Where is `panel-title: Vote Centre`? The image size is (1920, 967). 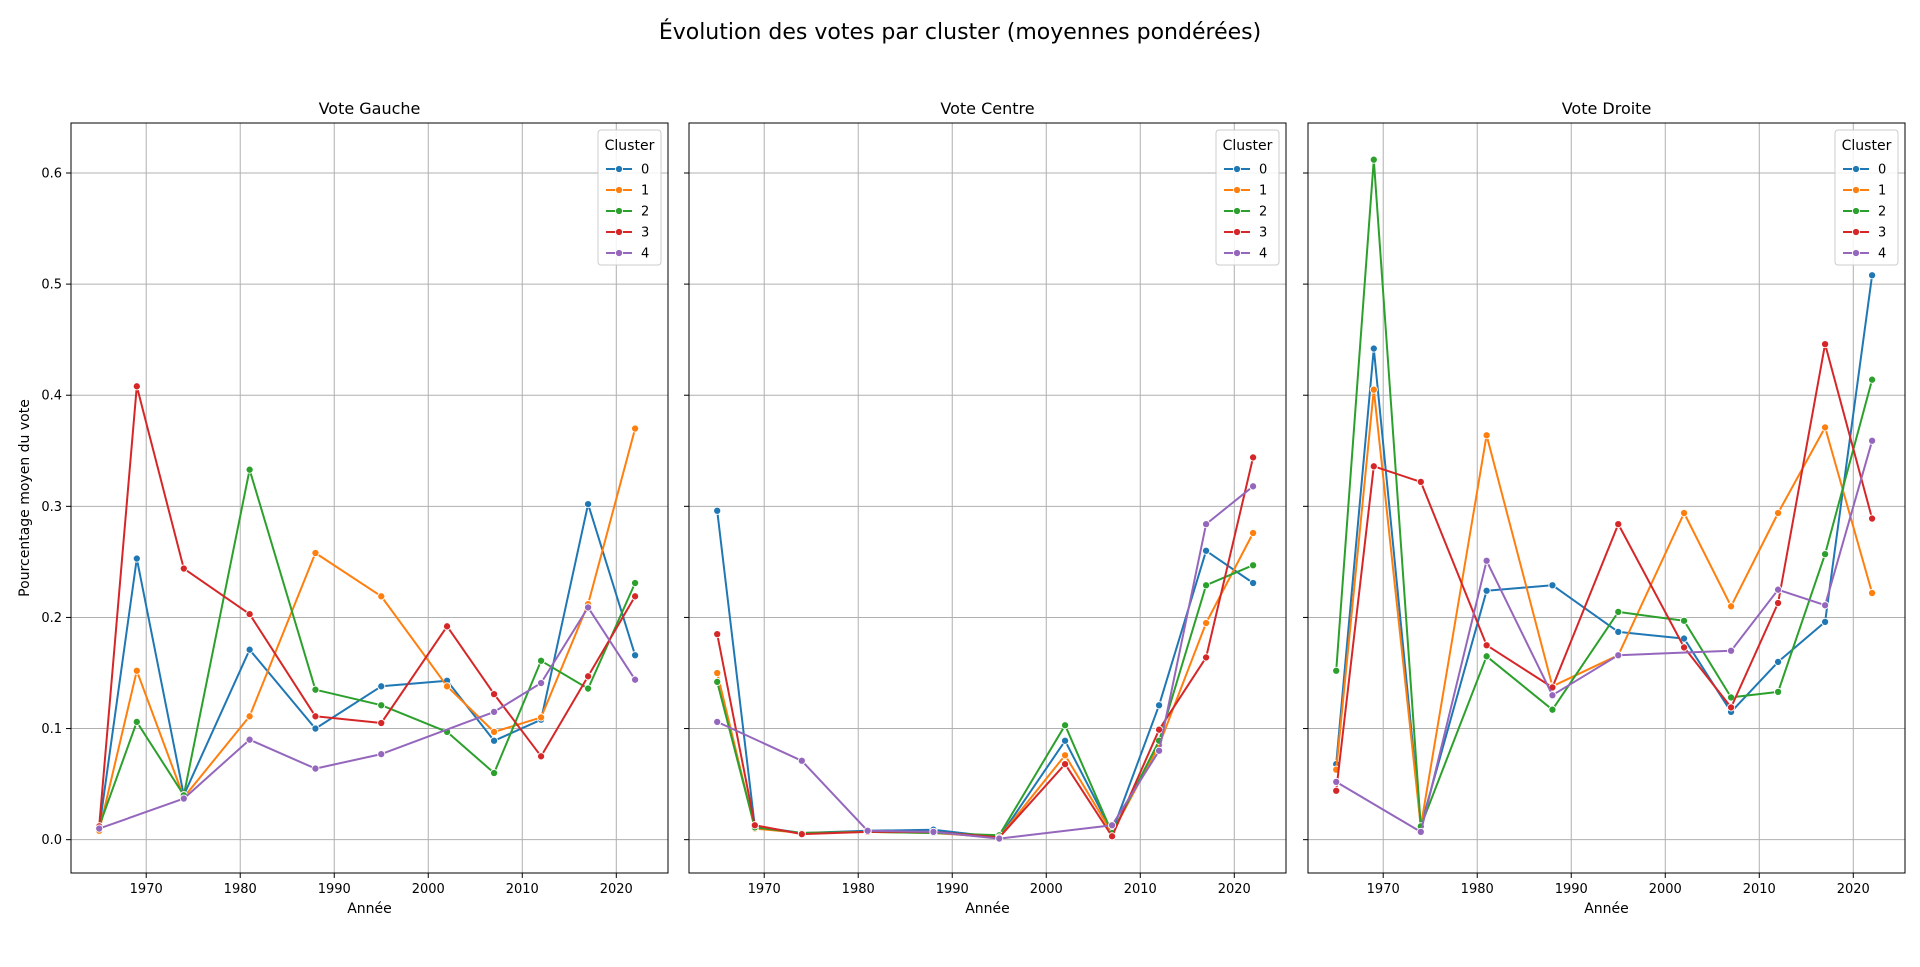
panel-title: Vote Centre is located at coordinates (987, 108).